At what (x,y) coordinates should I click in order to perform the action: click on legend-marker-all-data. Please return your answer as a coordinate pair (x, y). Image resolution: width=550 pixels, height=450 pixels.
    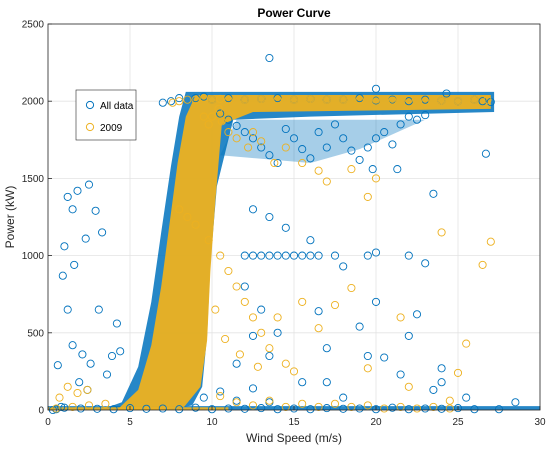
    Looking at the image, I should click on (90, 105).